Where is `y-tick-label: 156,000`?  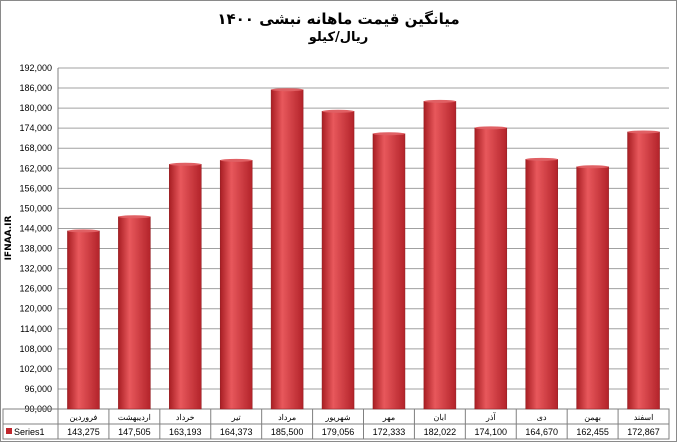
y-tick-label: 156,000 is located at coordinates (35, 188).